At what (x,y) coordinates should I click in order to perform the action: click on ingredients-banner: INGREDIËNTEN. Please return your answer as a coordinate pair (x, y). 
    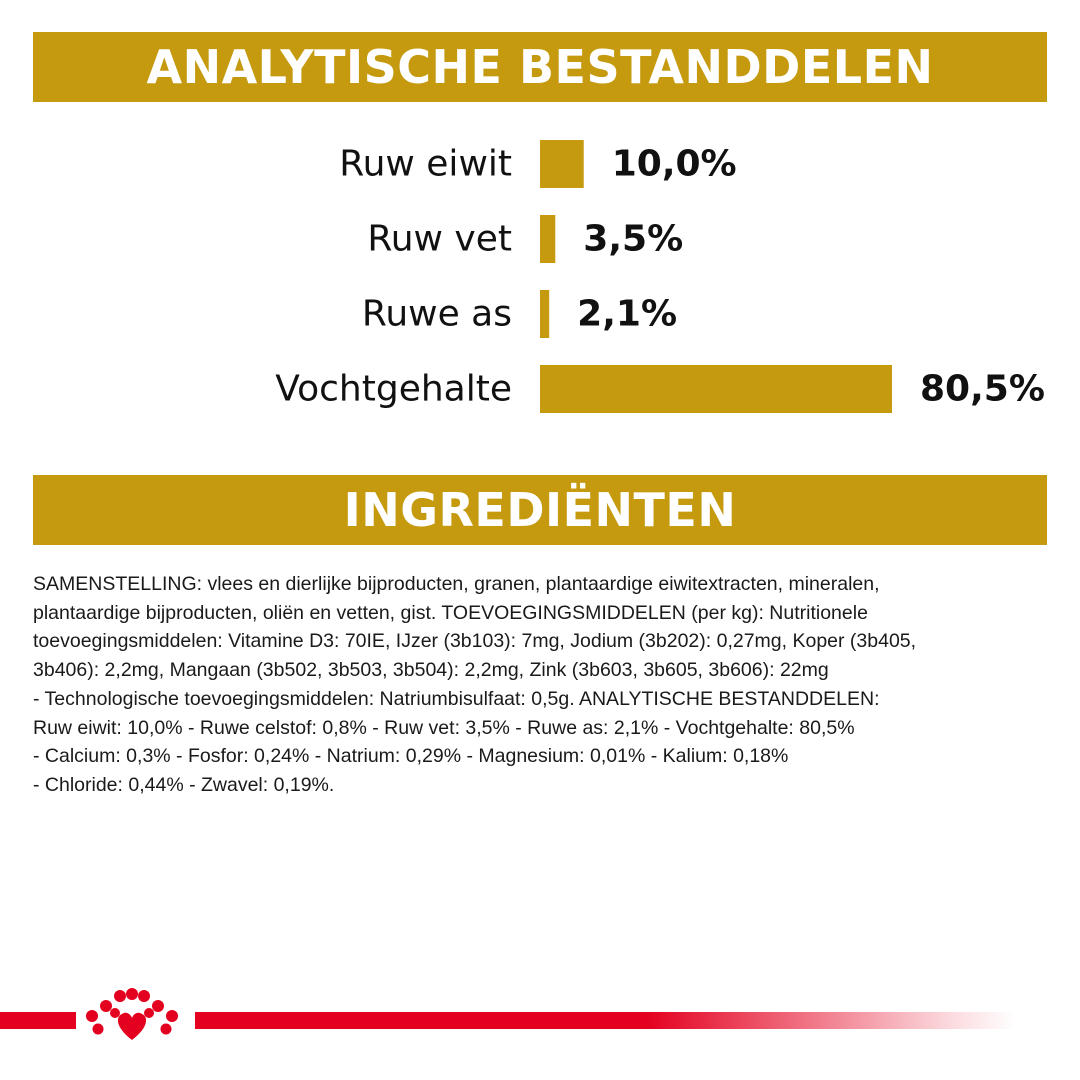
    Looking at the image, I should click on (540, 510).